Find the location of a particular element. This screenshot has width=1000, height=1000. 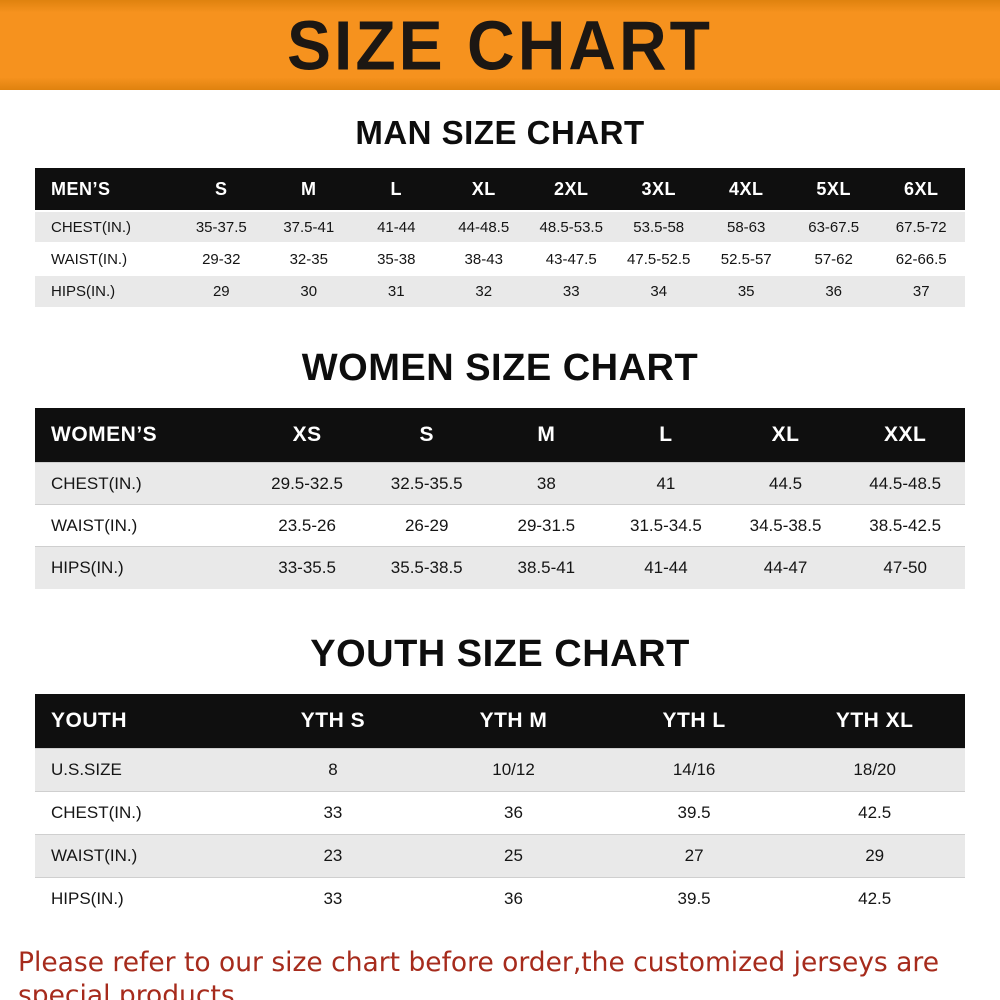

column-header: 3XL is located at coordinates (658, 189).